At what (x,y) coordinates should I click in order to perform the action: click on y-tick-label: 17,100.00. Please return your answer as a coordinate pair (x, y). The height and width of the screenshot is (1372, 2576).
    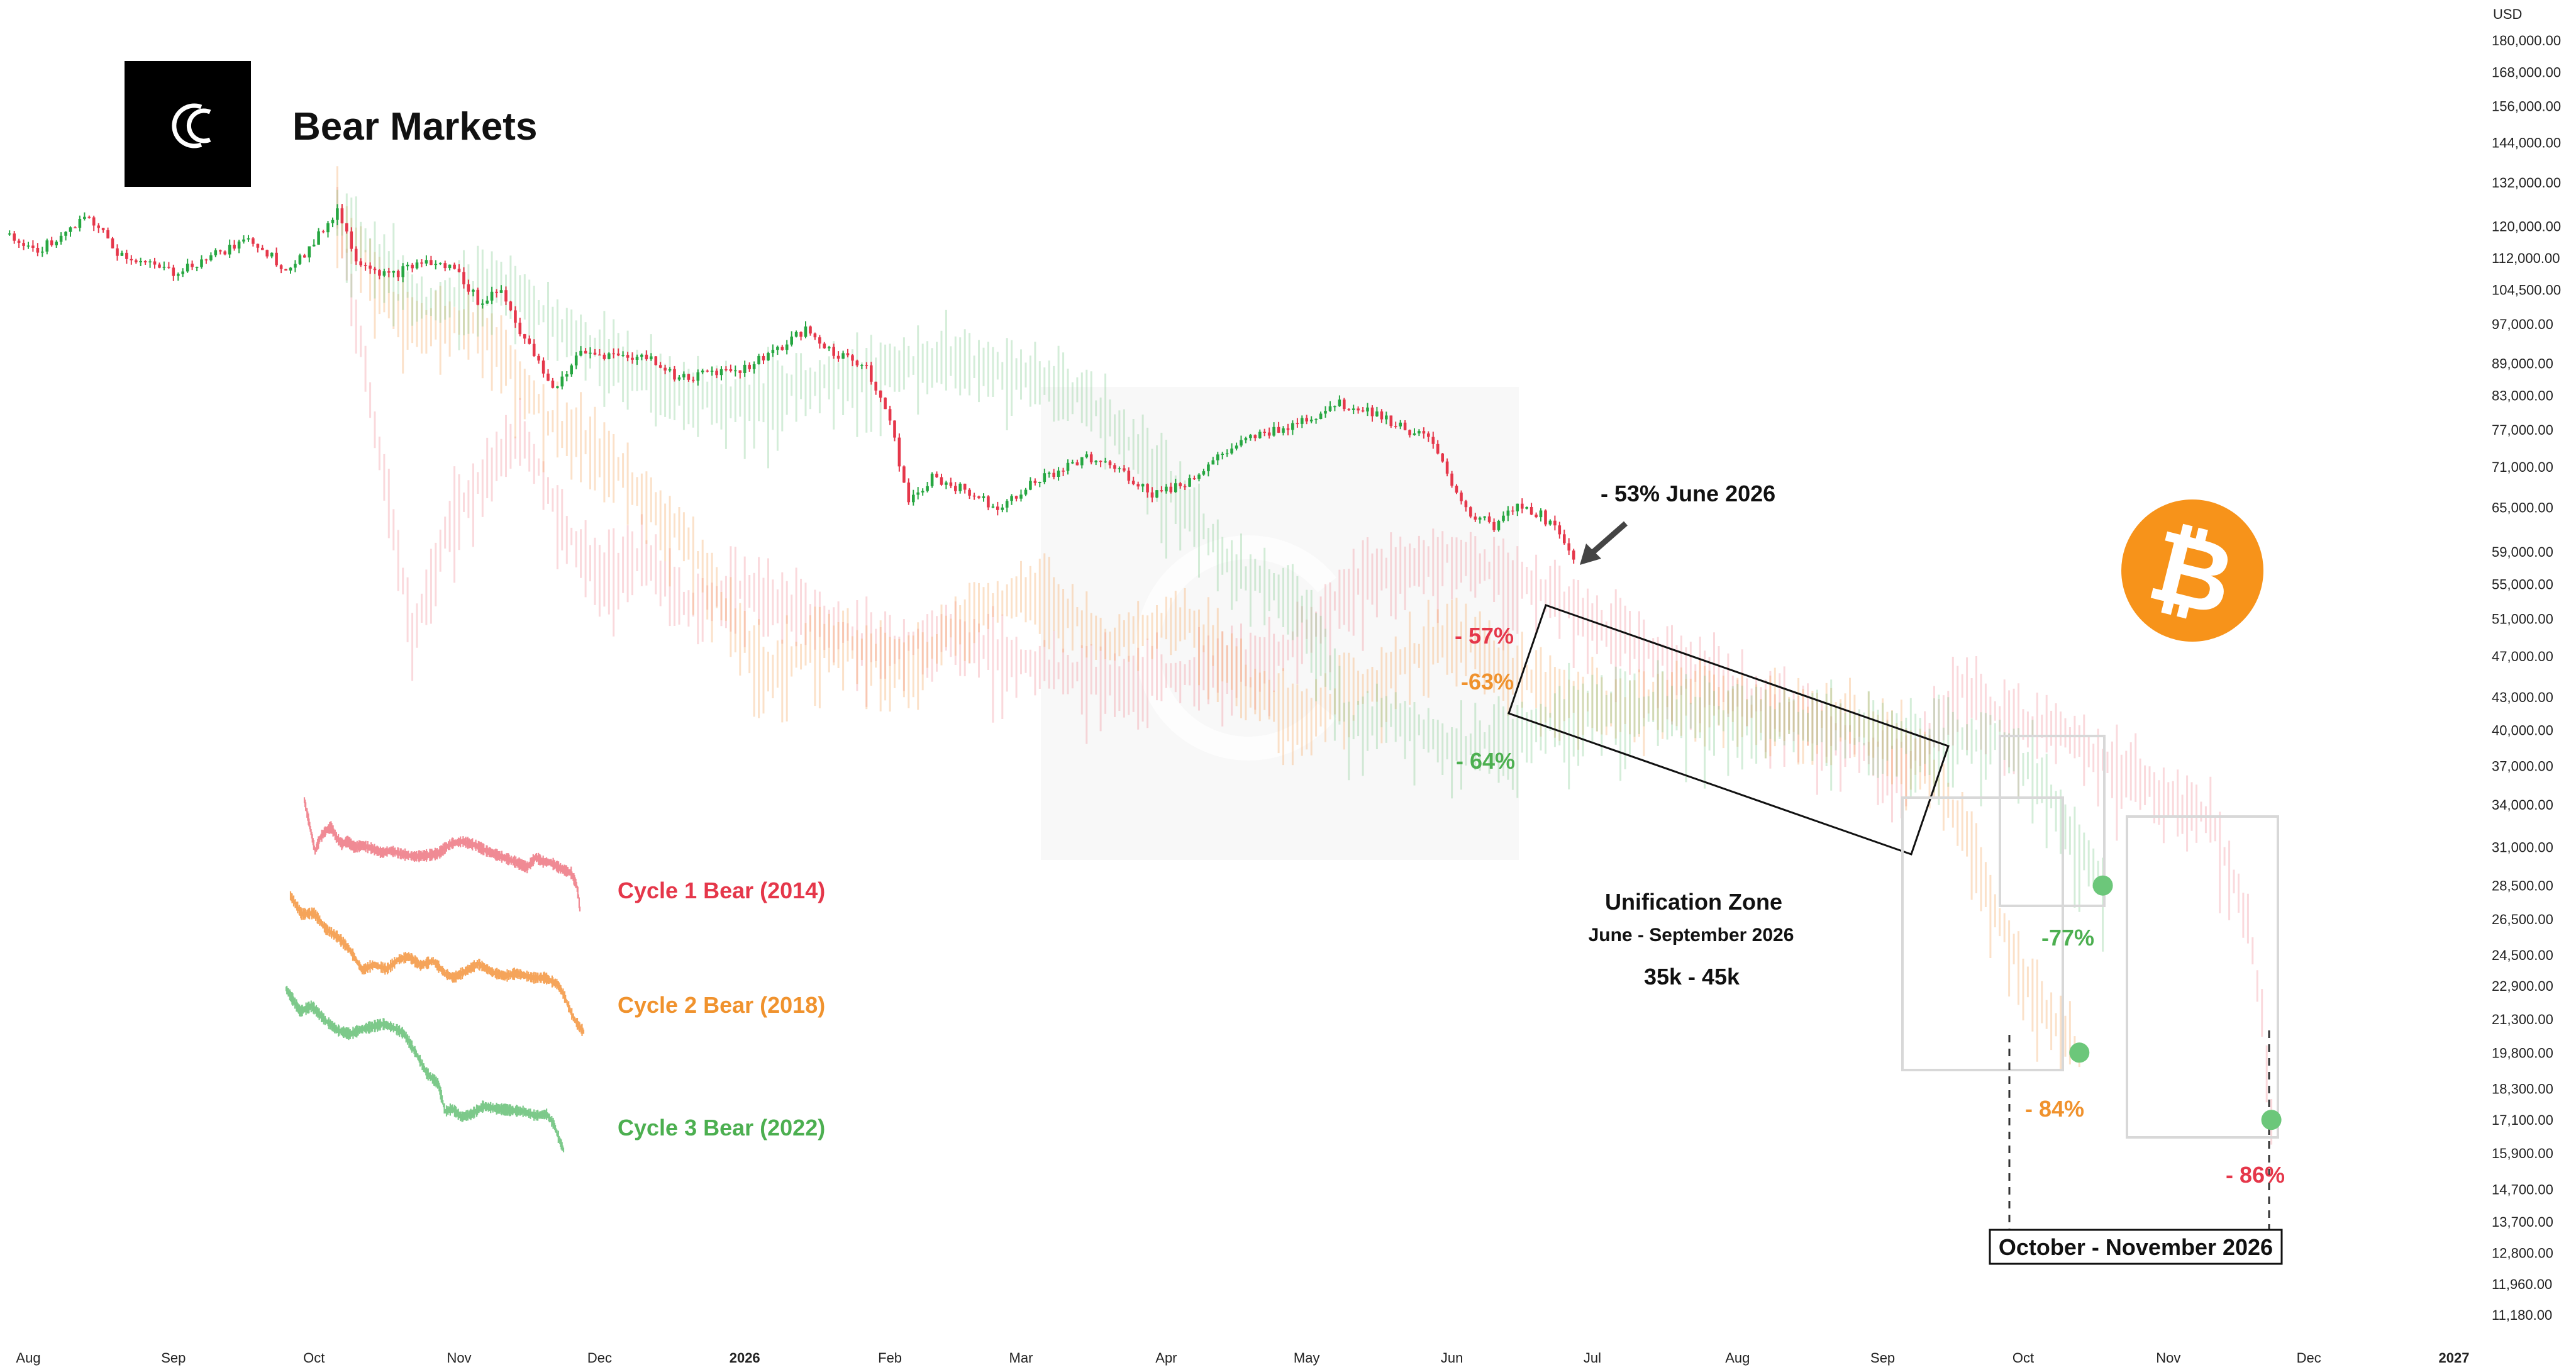
    Looking at the image, I should click on (2522, 1120).